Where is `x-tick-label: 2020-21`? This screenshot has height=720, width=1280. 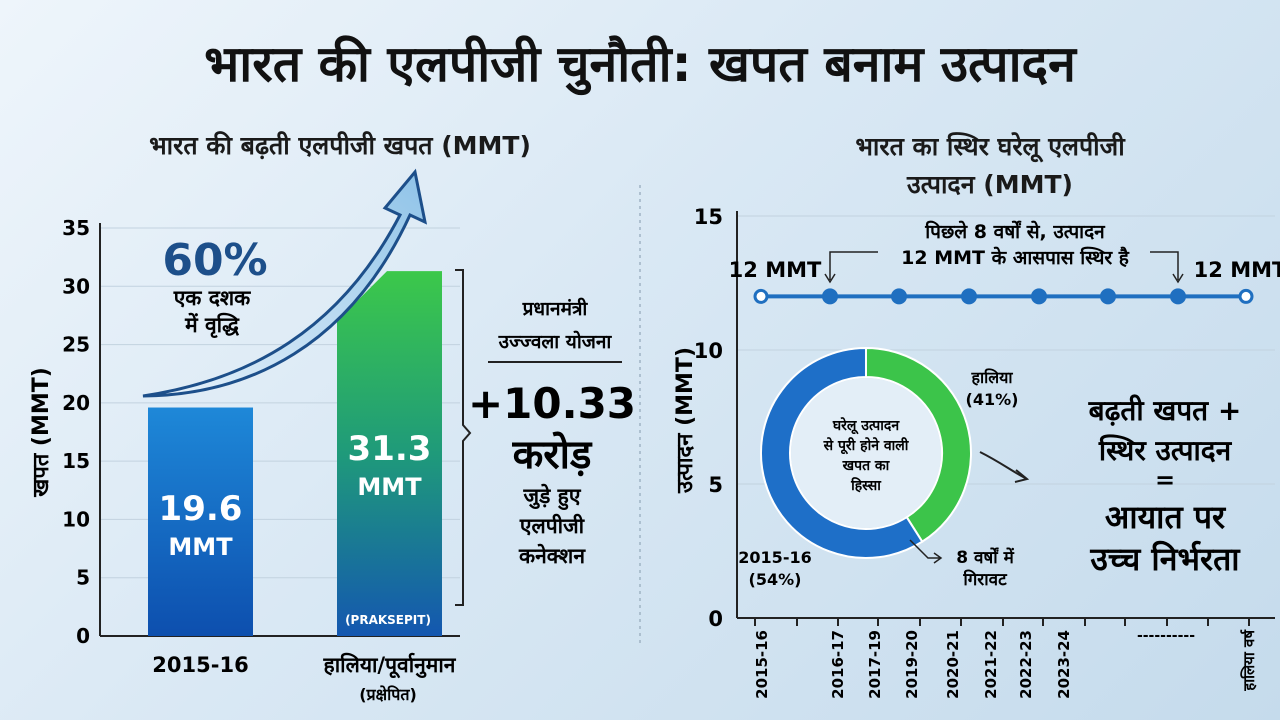
x-tick-label: 2020-21 is located at coordinates (953, 664).